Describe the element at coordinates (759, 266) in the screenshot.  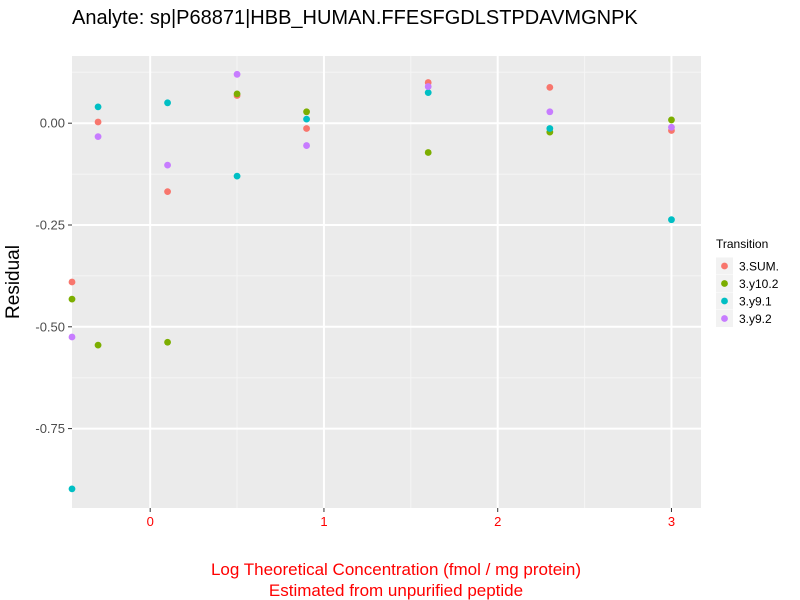
I see `legend-label: 3.SUM.` at that location.